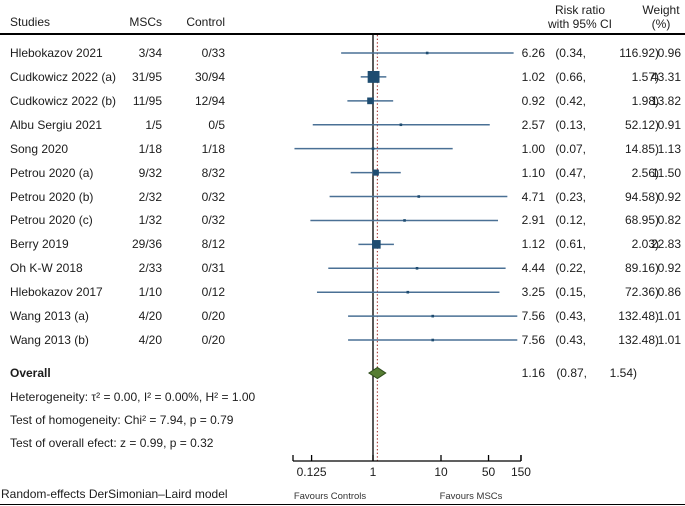 The width and height of the screenshot is (685, 506). Describe the element at coordinates (570, 76) in the screenshot. I see `ci-lower: (0.66,` at that location.